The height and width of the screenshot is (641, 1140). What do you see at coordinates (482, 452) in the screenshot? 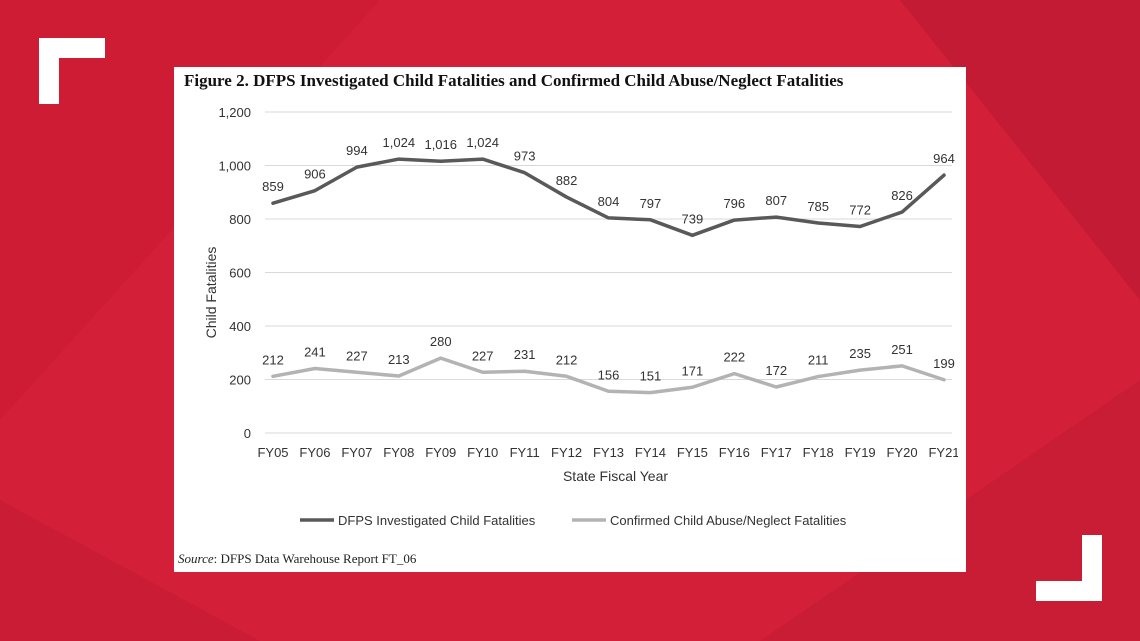
I see `x-tick-label: FY10` at bounding box center [482, 452].